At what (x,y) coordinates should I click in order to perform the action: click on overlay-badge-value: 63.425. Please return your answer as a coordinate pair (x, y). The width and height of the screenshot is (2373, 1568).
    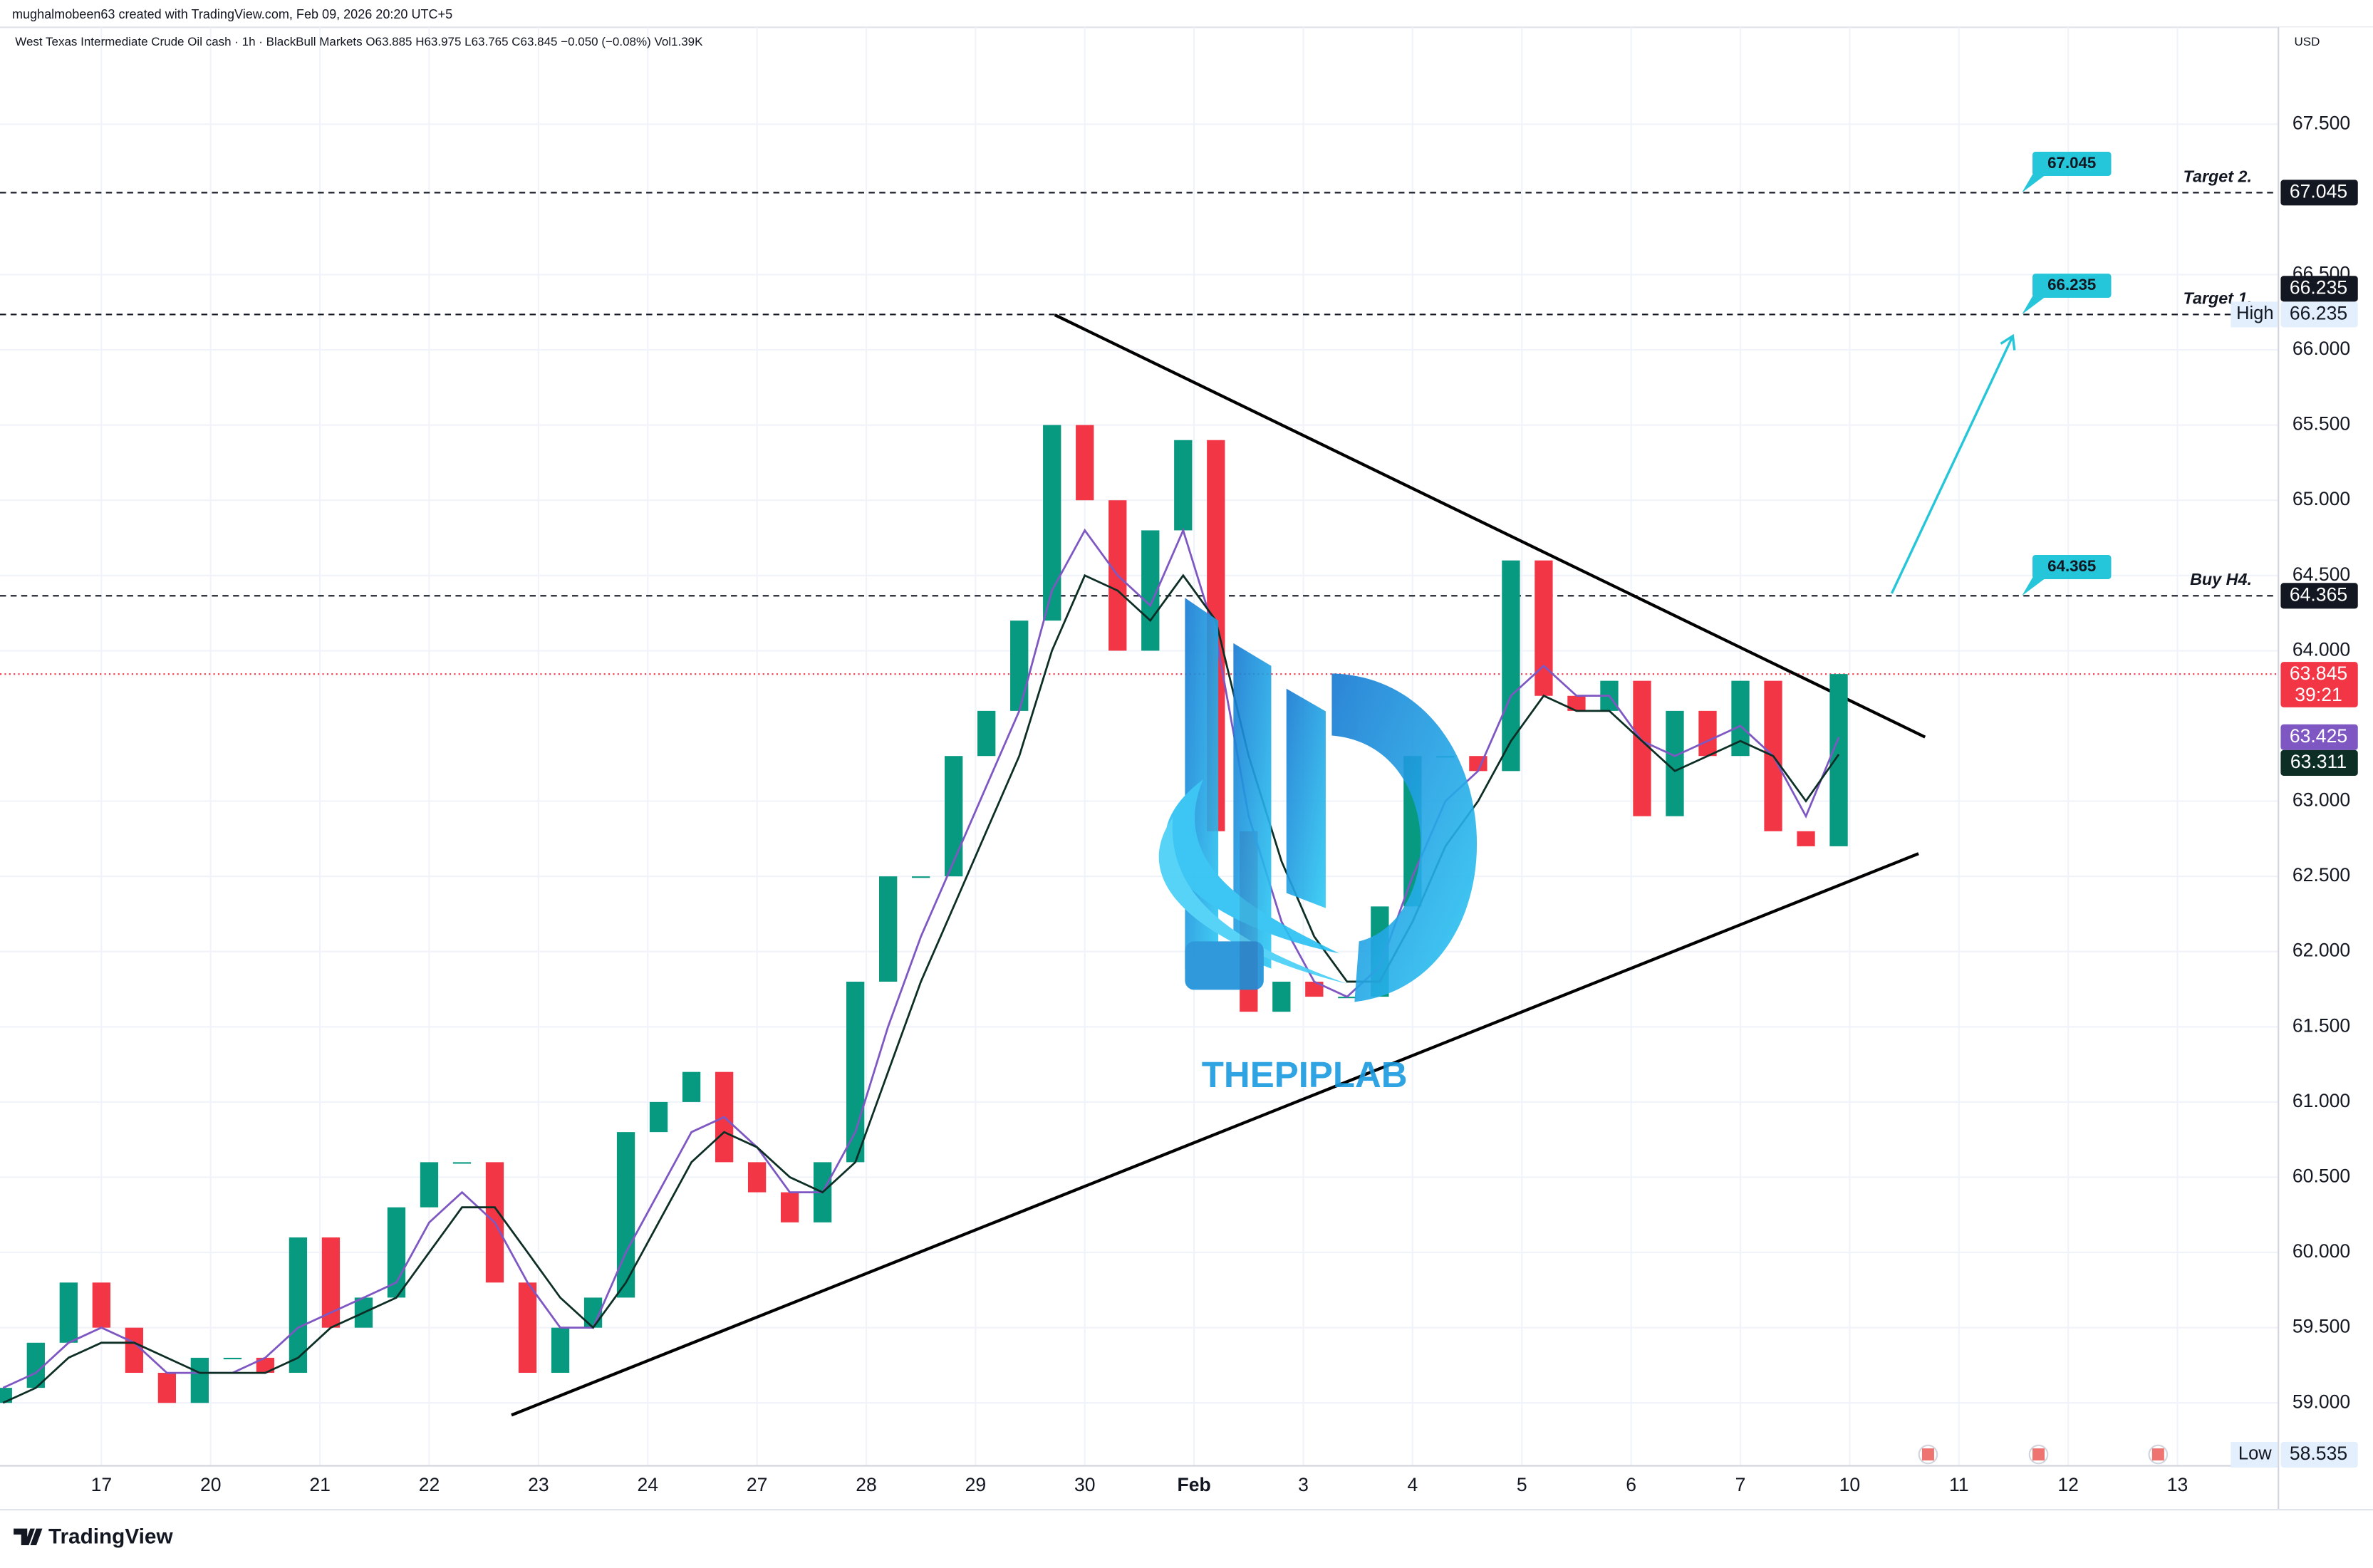
    Looking at the image, I should click on (2318, 736).